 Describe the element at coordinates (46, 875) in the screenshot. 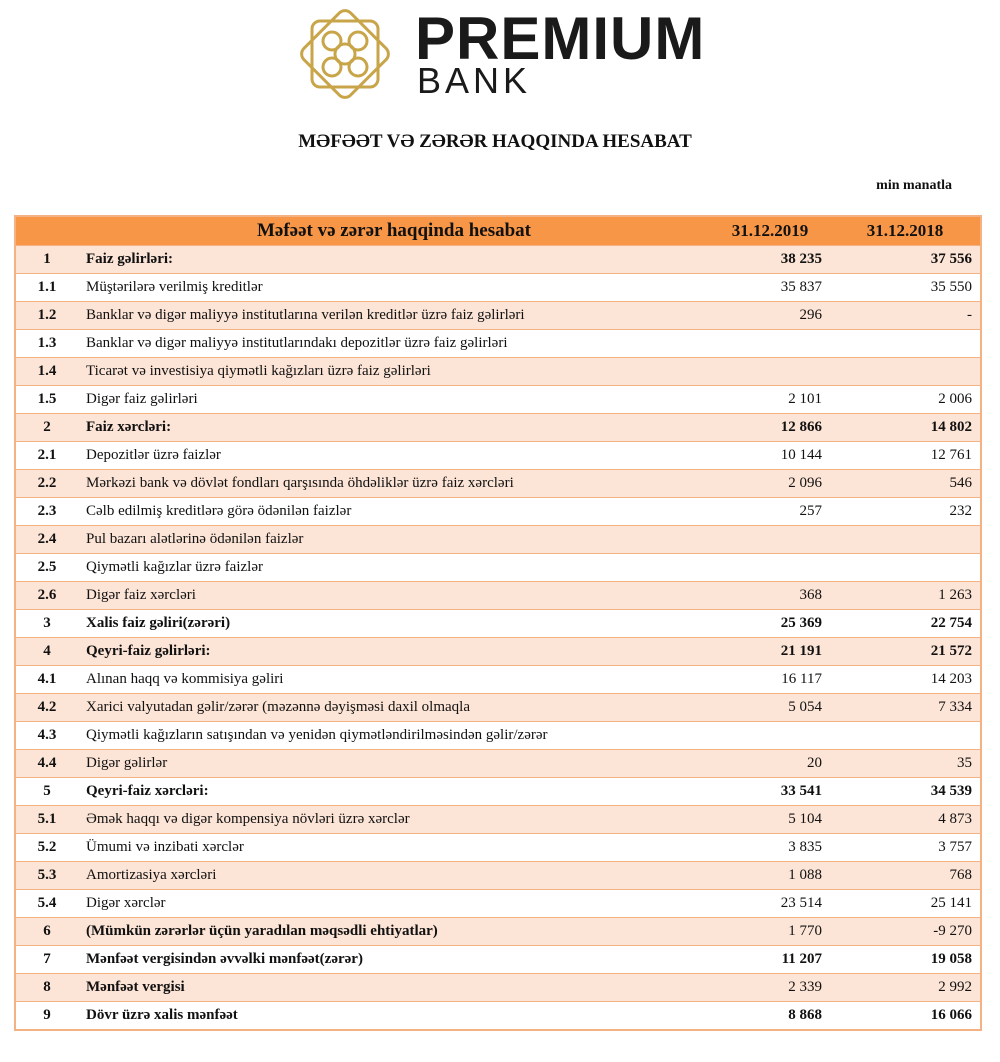

I see `row-number: 5.3` at that location.